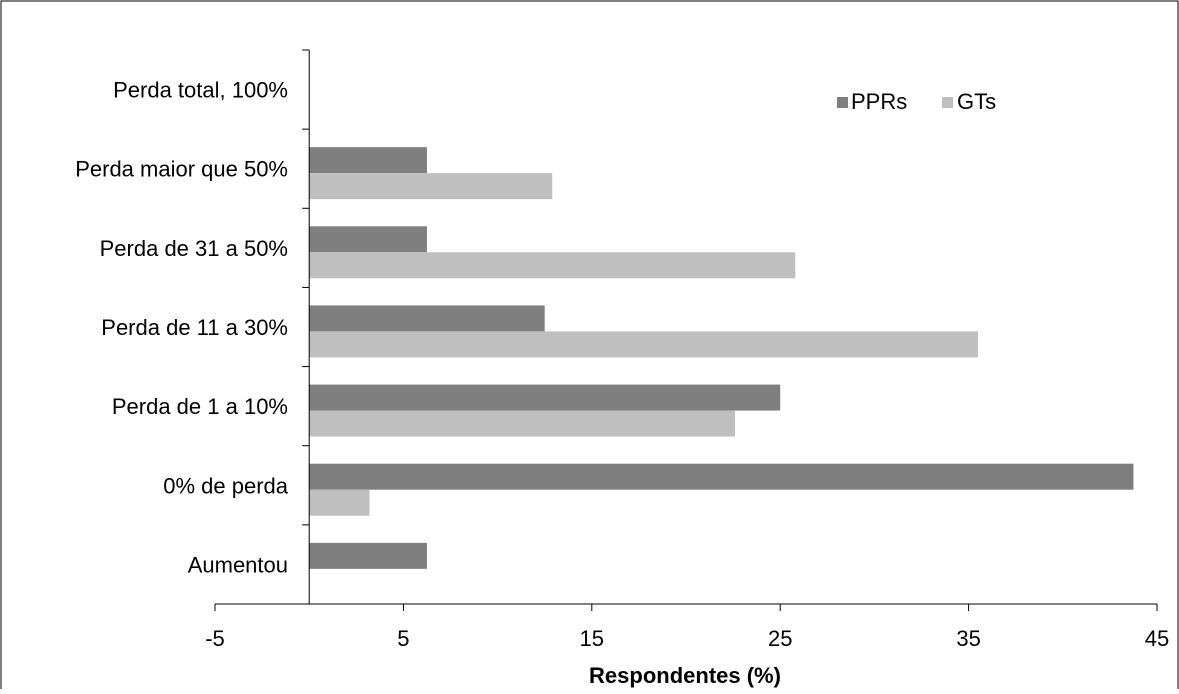  What do you see at coordinates (200, 406) in the screenshot?
I see `category-label: Perda de 1 a 10%` at bounding box center [200, 406].